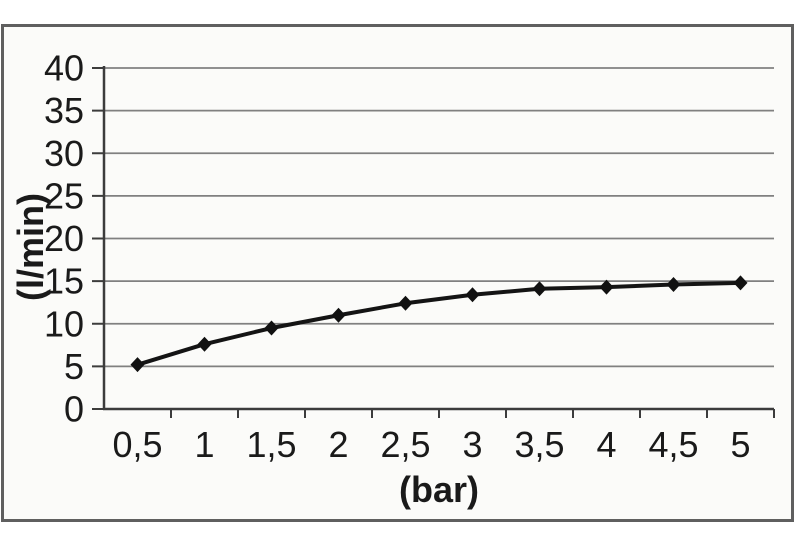 Image resolution: width=800 pixels, height=533 pixels. Describe the element at coordinates (64, 323) in the screenshot. I see `y-tick-label-10: 10` at that location.